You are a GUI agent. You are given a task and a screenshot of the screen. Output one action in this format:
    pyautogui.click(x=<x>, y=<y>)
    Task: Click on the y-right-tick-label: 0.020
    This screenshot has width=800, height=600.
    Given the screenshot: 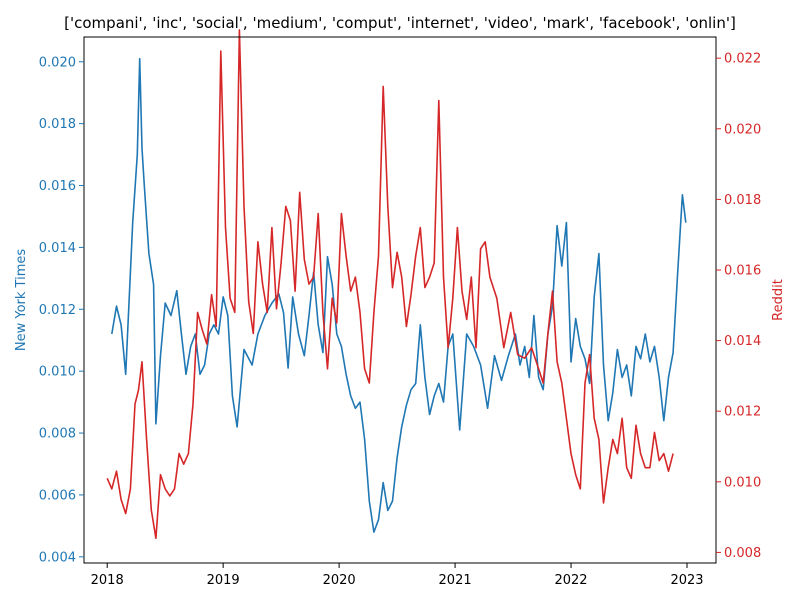 What is the action you would take?
    pyautogui.click(x=742, y=129)
    